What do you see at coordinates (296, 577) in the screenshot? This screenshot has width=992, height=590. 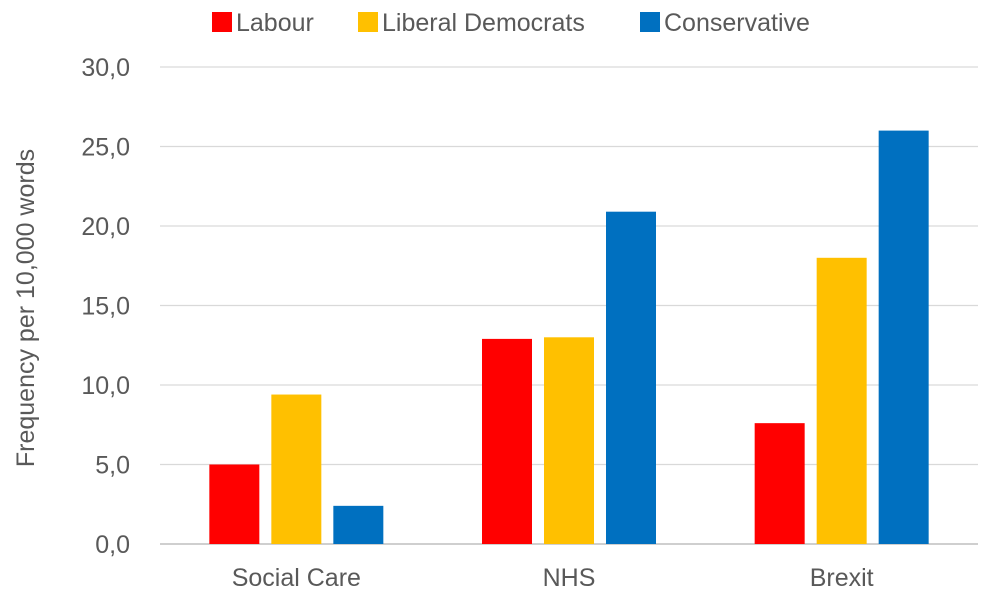 I see `x-tick-label: Social Care` at bounding box center [296, 577].